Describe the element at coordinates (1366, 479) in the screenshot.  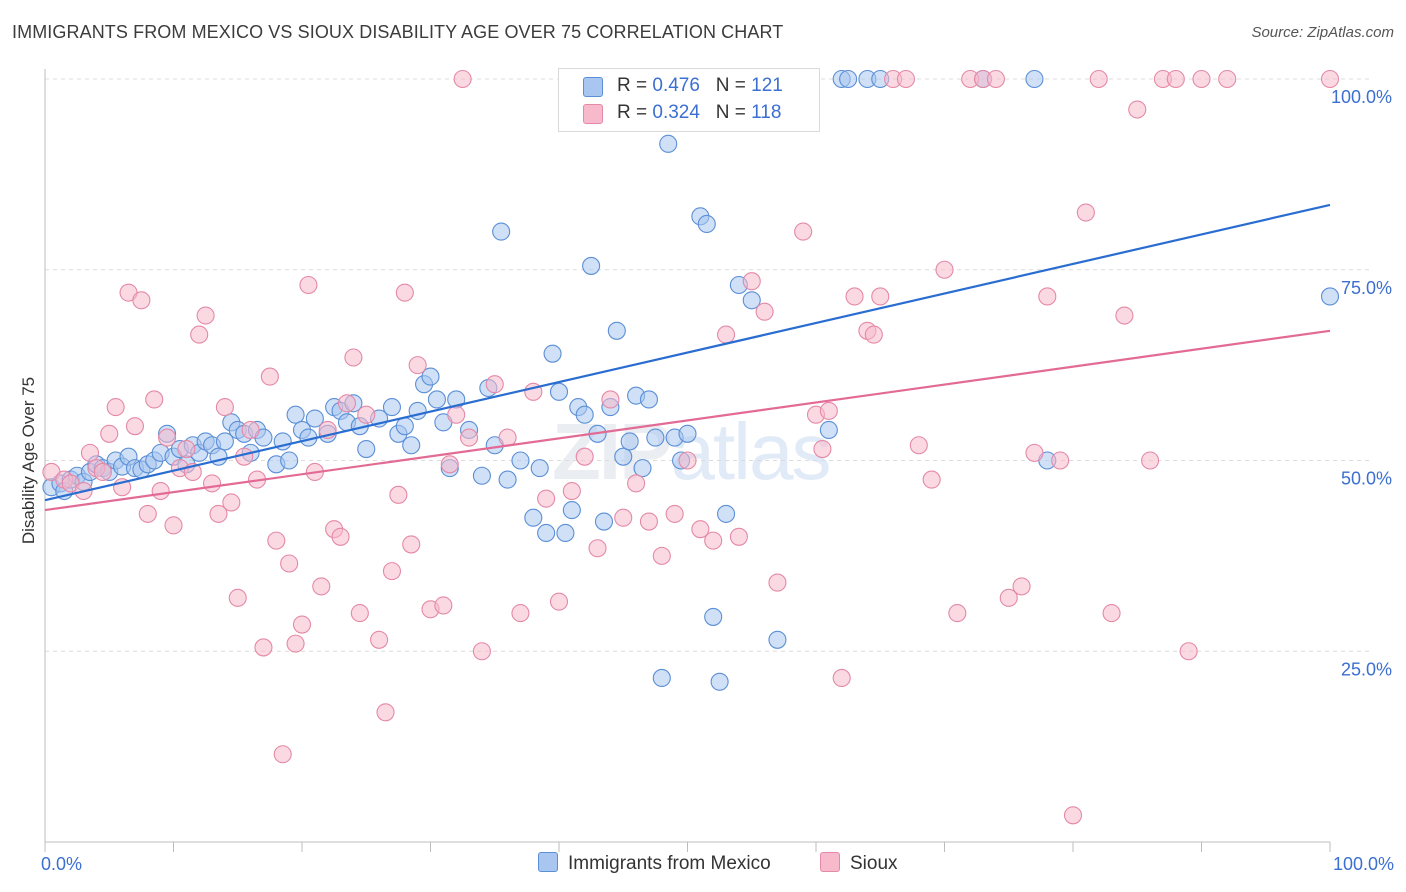
I see `y-tick-label-1: 50.0%` at that location.